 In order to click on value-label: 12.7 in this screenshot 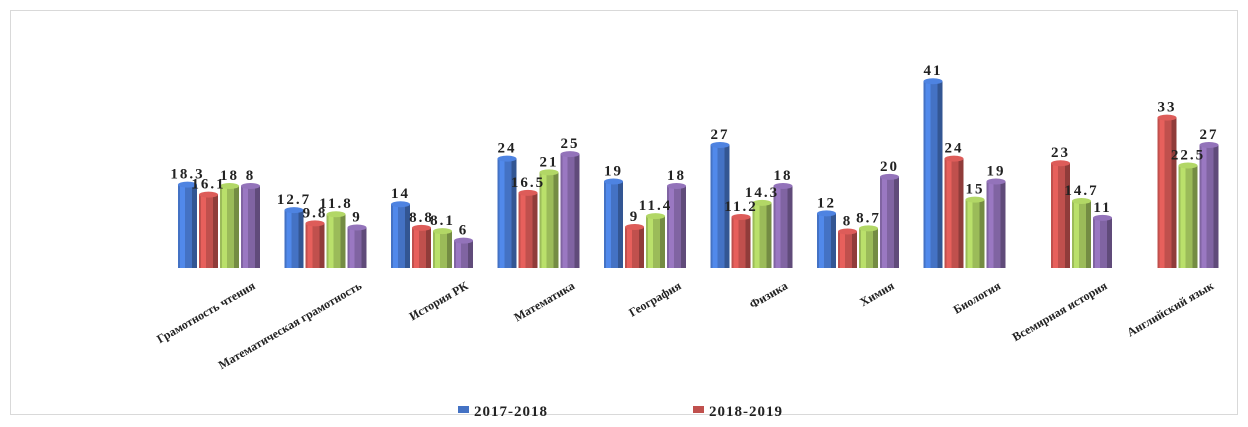, I will do `click(294, 200)`.